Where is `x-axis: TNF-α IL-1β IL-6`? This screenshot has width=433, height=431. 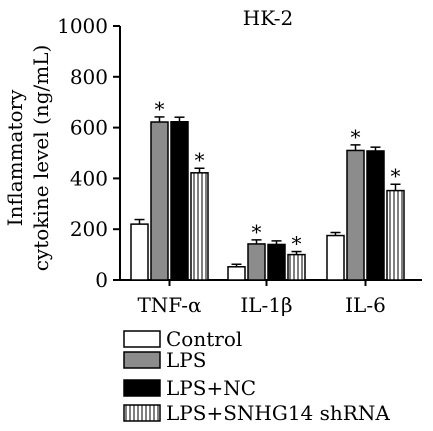 x-axis: TNF-α IL-1β IL-6 is located at coordinates (271, 298).